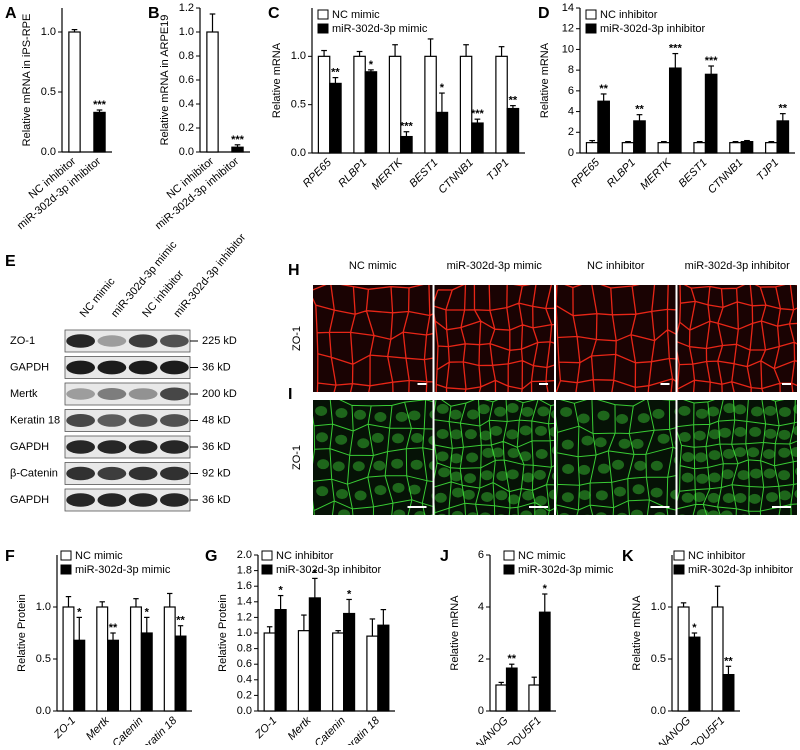  Describe the element at coordinates (498, 170) in the screenshot. I see `x-tick-label: TJP1` at that location.